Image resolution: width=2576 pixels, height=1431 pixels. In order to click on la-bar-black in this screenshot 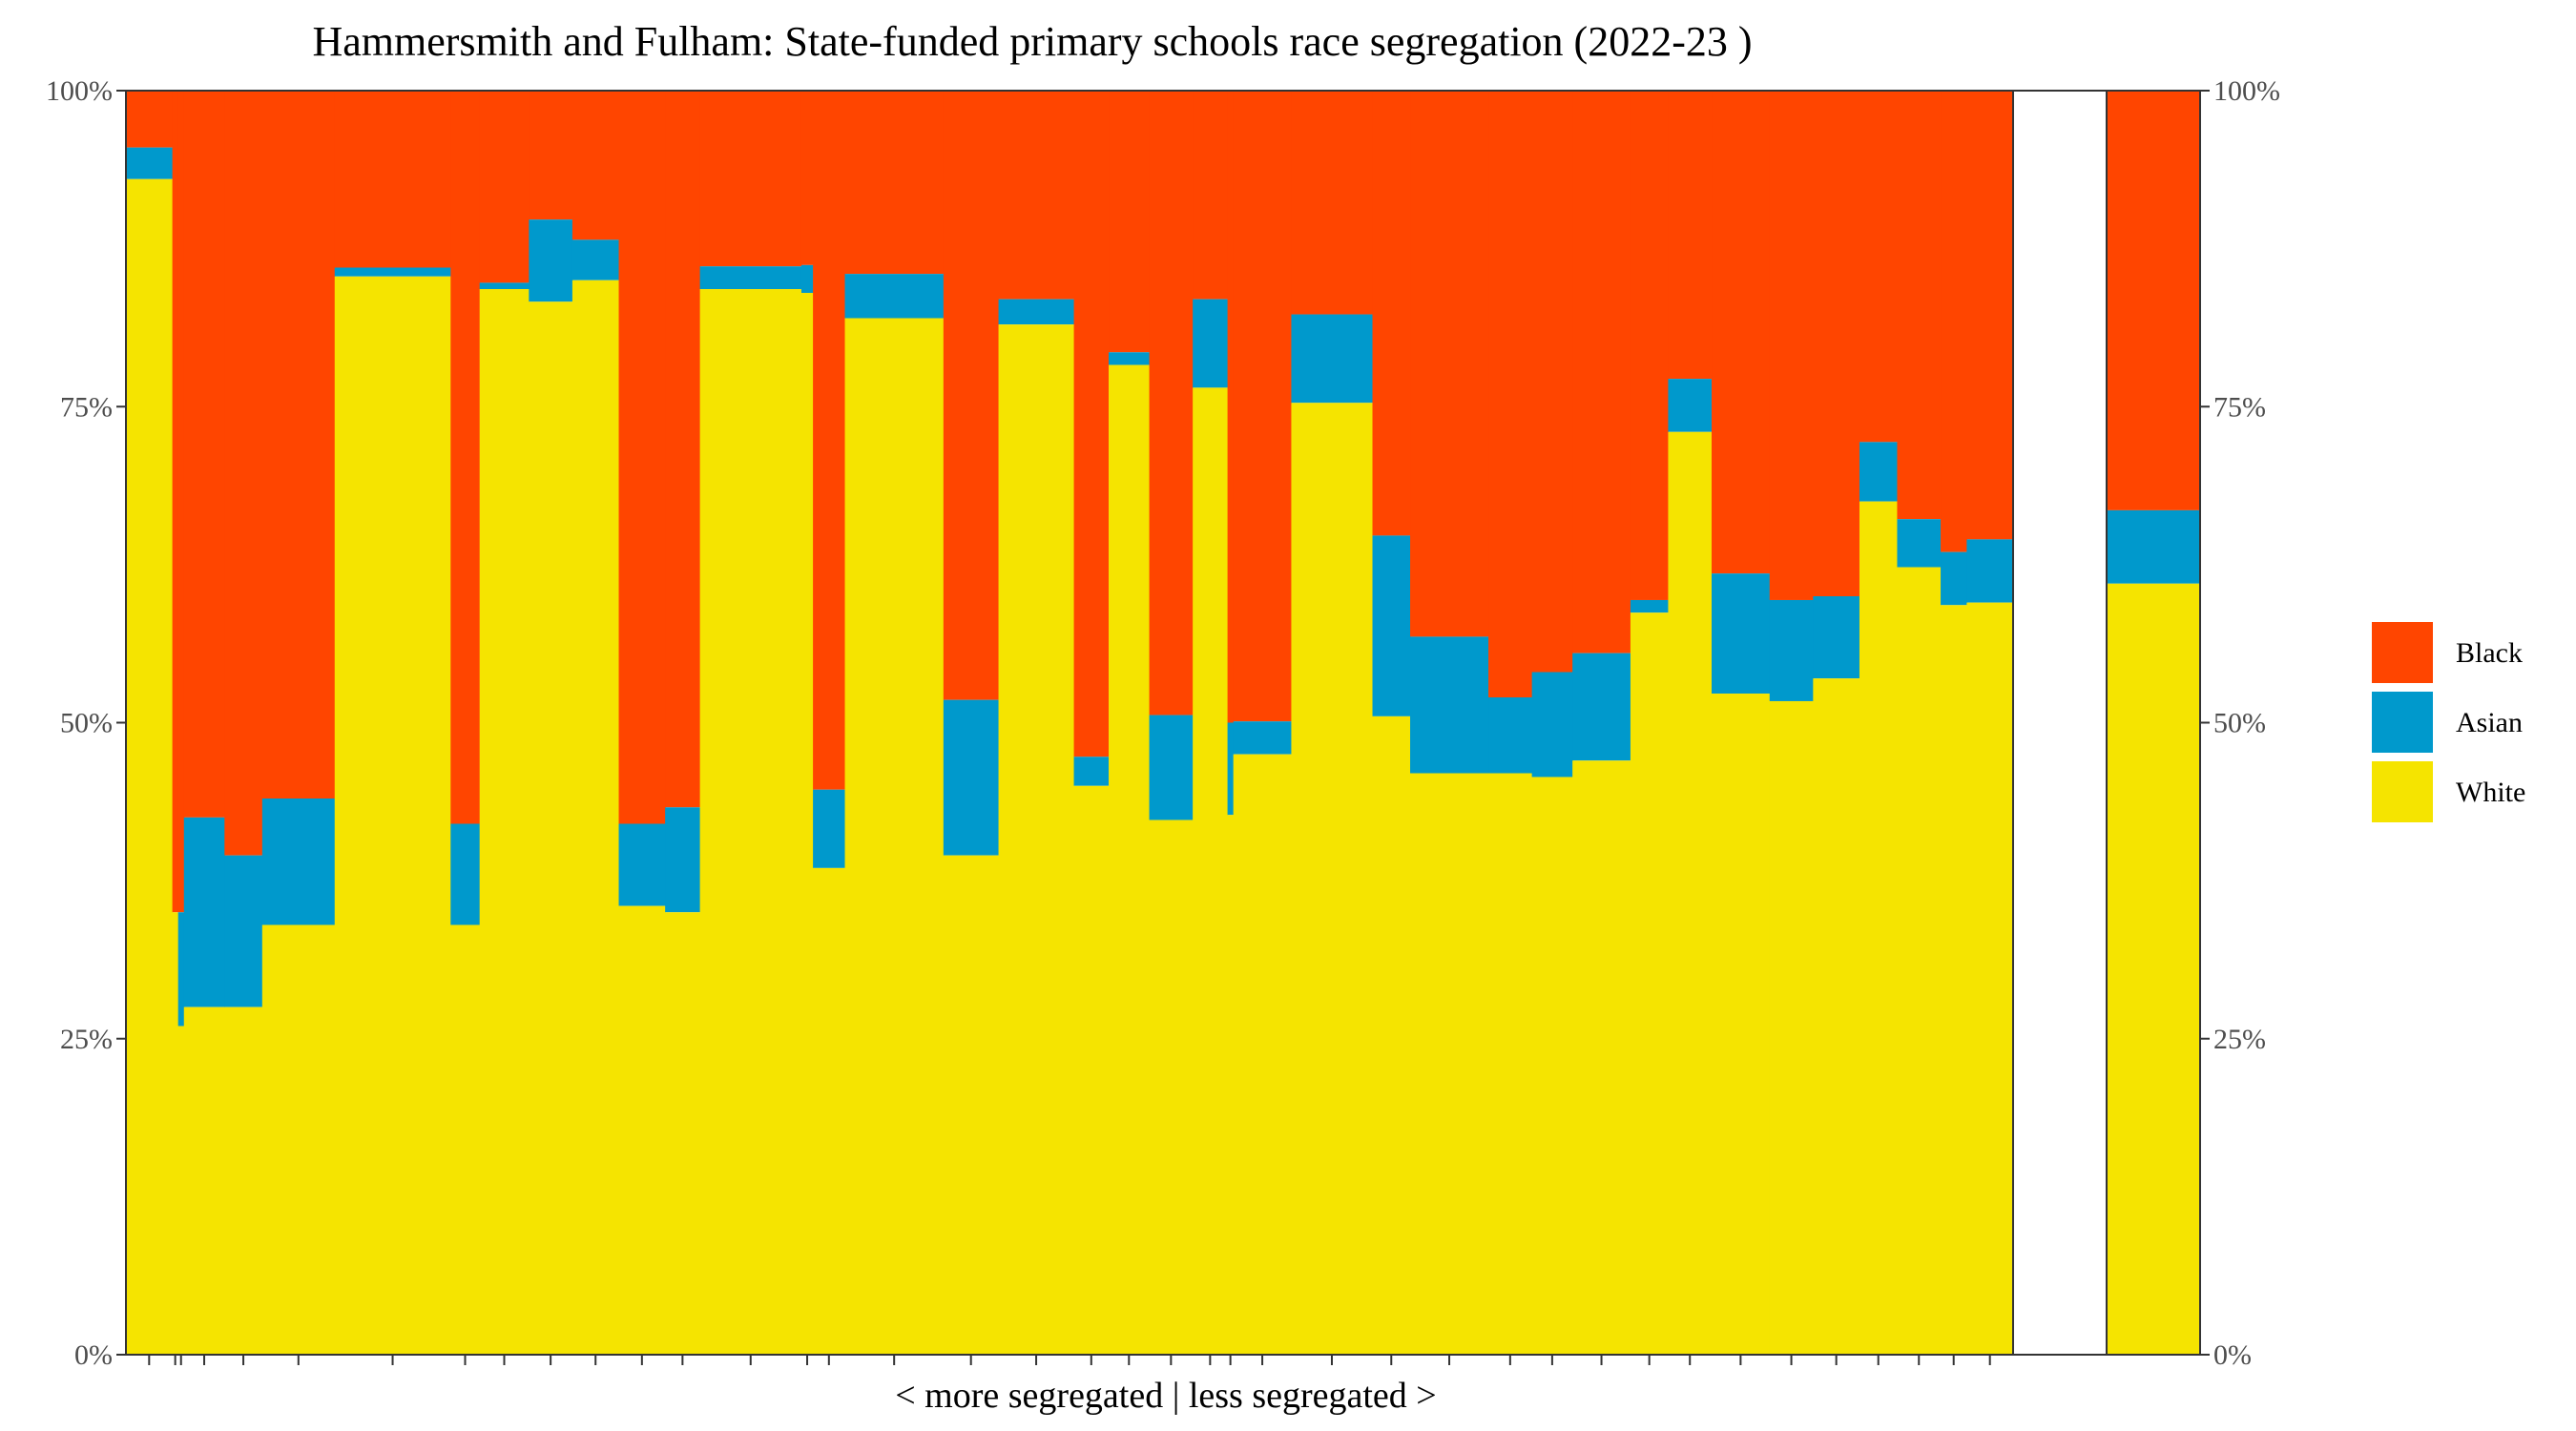, I will do `click(2153, 300)`.